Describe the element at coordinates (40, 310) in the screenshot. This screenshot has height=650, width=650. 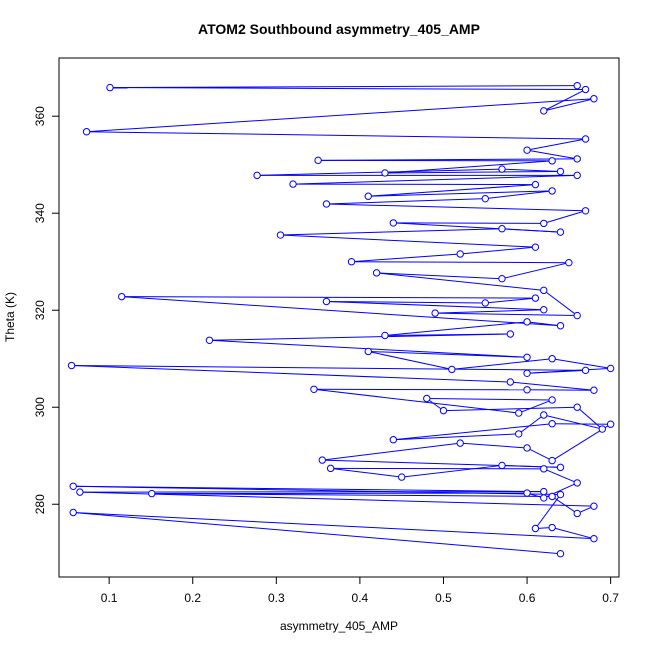
I see `y-tick-label: 320` at that location.